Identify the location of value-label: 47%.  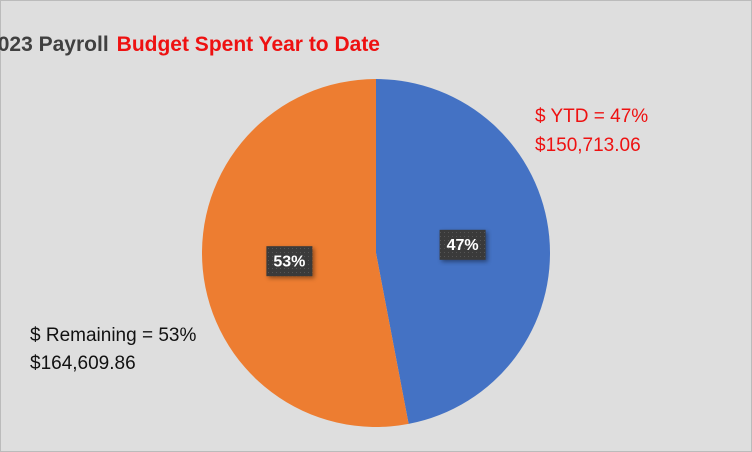
(463, 245).